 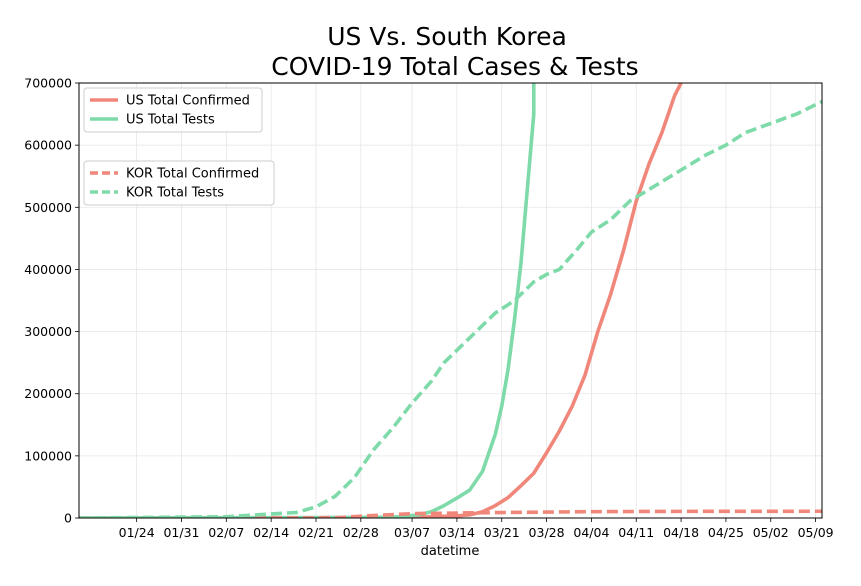 I want to click on y-tick-label: 200000, so click(x=48, y=393).